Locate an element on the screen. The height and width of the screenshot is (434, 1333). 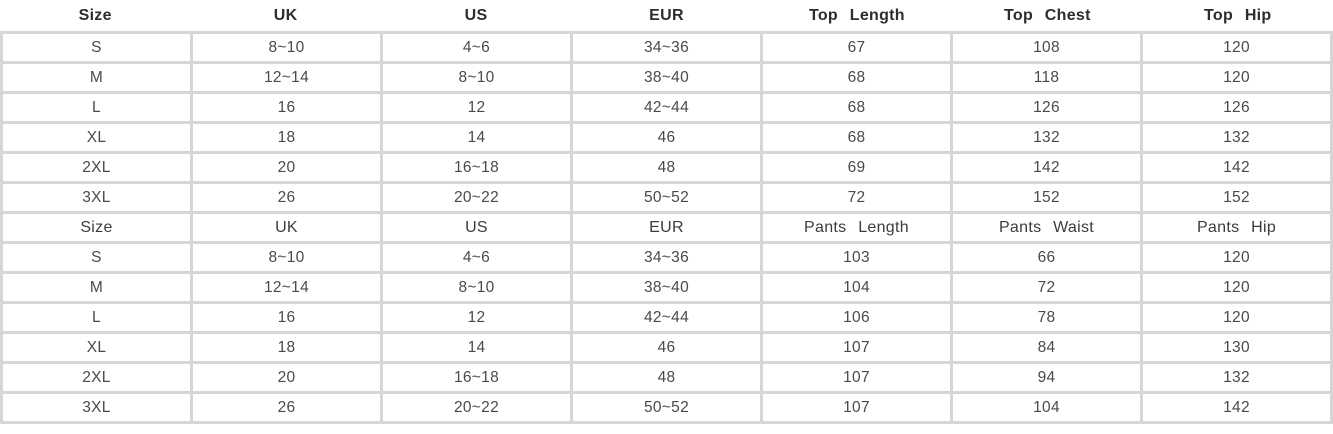
column-header-eur: EUR is located at coordinates (666, 15).